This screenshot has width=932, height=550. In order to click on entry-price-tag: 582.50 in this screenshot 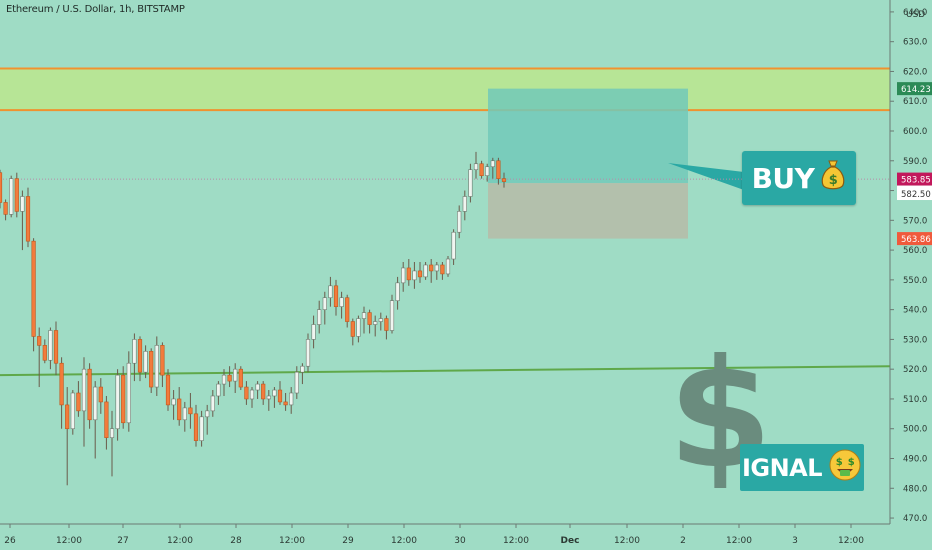, I will do `click(916, 195)`.